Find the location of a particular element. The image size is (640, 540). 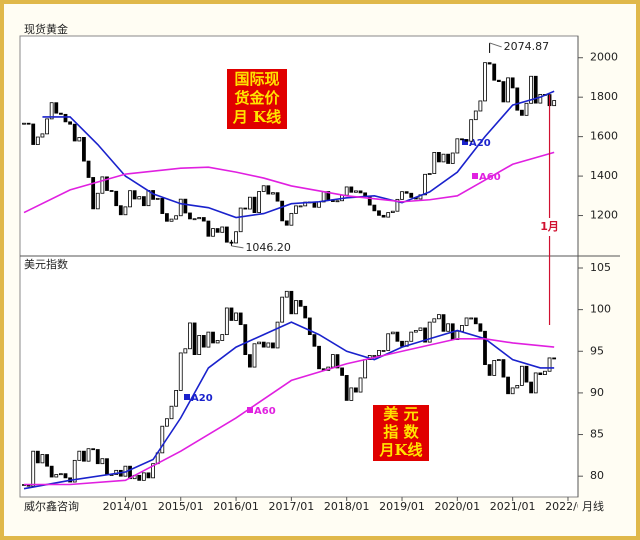

x-tick-label: 2014/01 is located at coordinates (126, 506).